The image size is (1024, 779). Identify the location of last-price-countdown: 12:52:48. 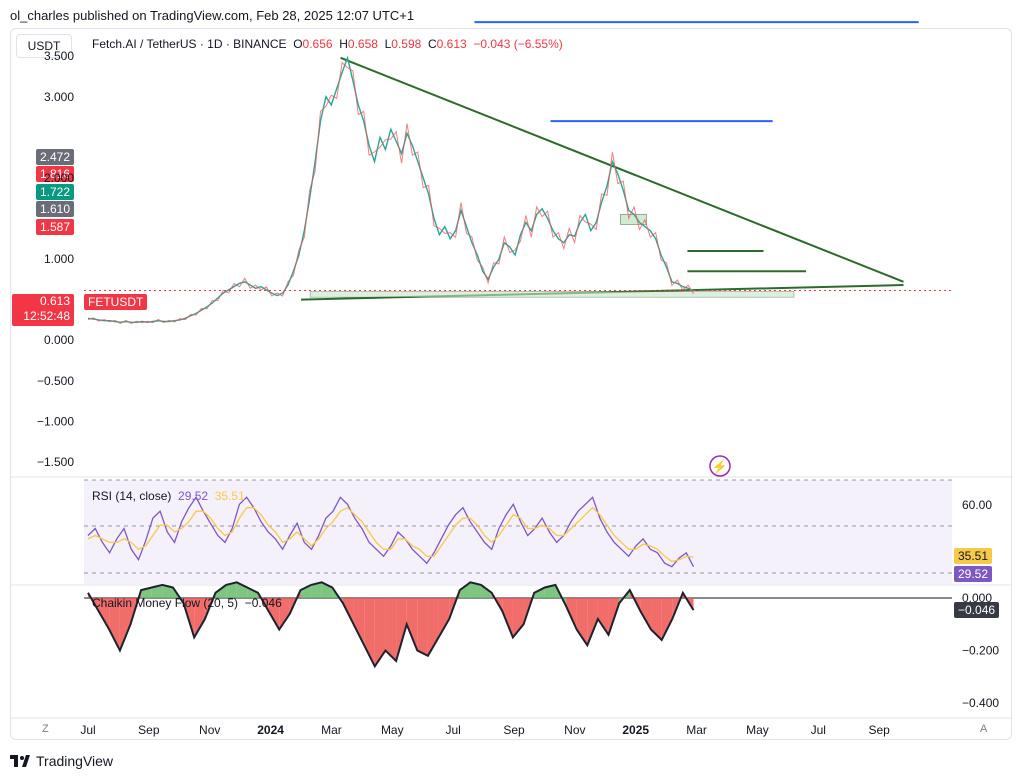
(46, 316).